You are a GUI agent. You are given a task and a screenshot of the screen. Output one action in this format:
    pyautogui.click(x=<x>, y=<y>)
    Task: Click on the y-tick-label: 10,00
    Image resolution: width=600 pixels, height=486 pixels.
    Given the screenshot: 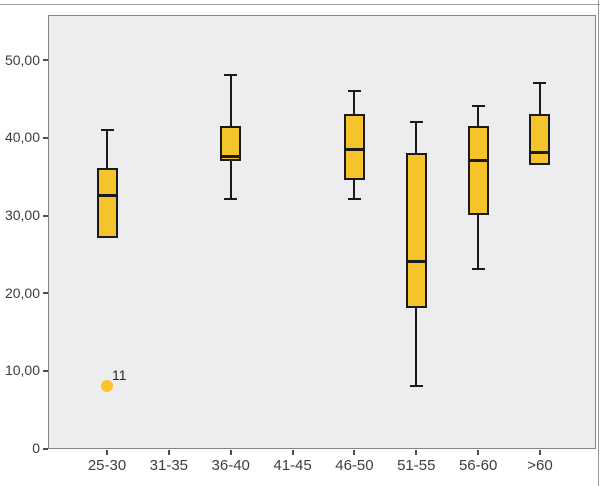 What is the action you would take?
    pyautogui.click(x=22, y=370)
    